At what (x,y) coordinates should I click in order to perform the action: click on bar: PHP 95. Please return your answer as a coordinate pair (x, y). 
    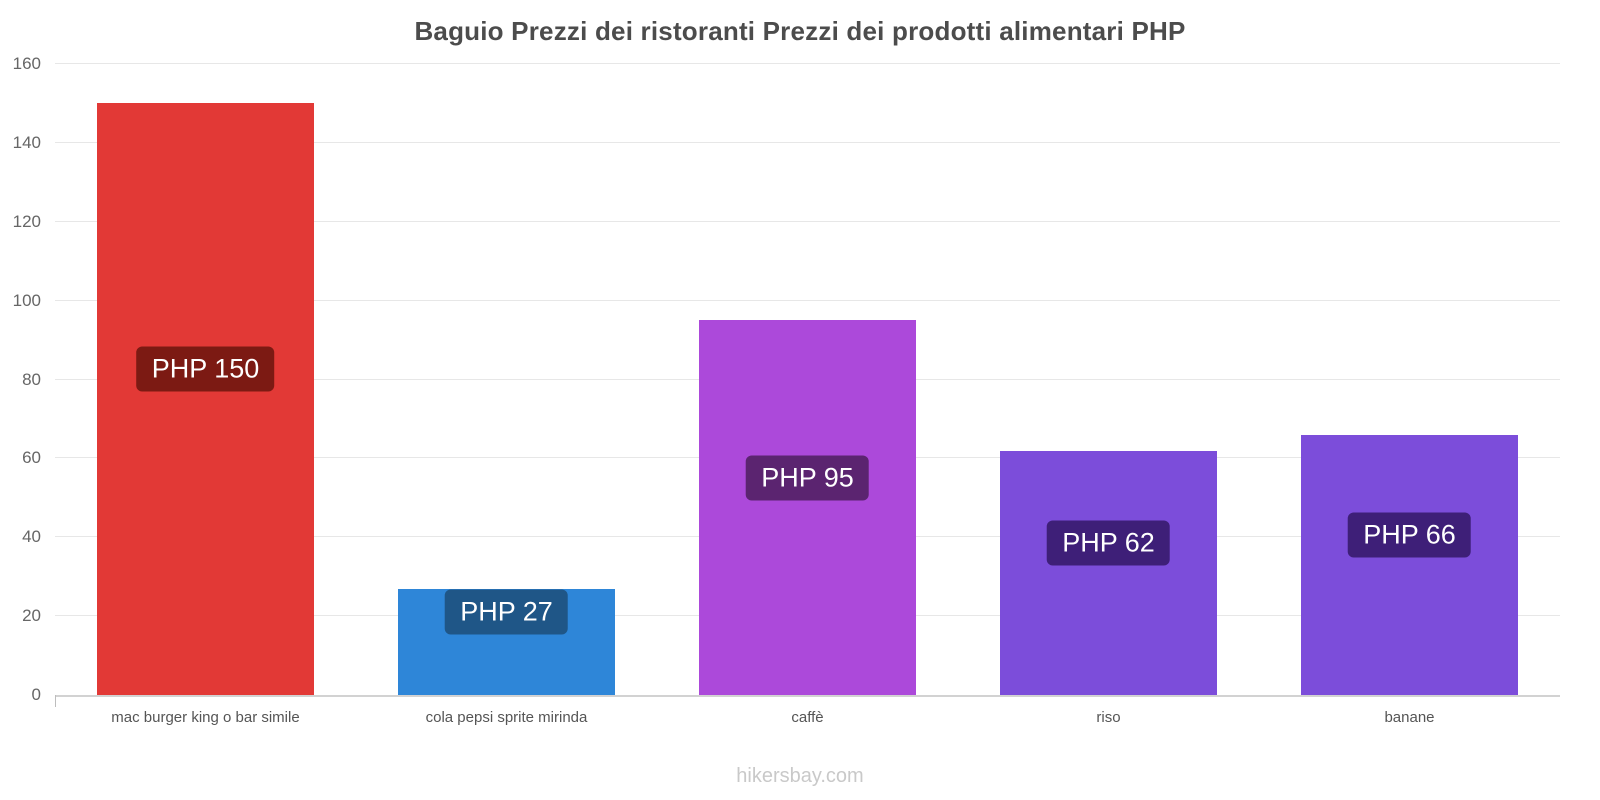
    Looking at the image, I should click on (807, 507).